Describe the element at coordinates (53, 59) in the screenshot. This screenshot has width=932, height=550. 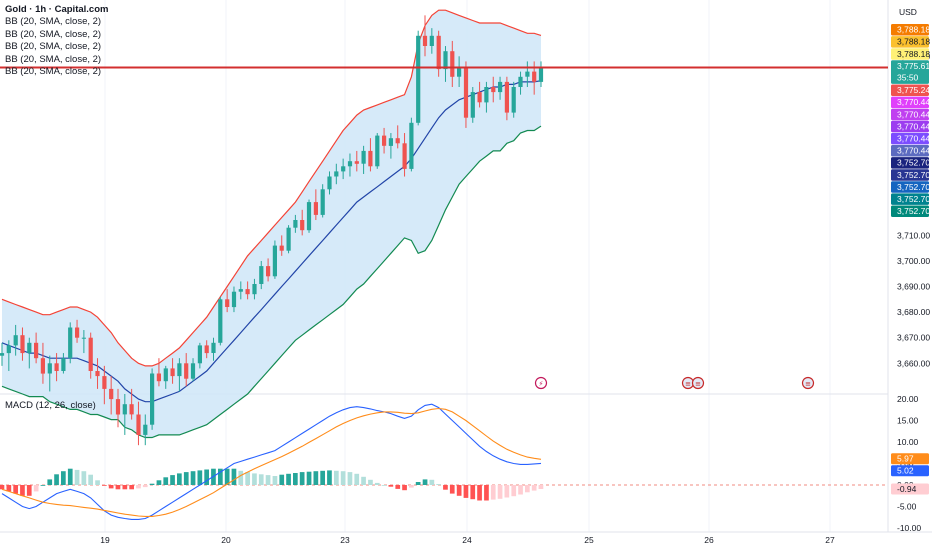
I see `indicator-bb-4: BB (20, SMA, close, 2)` at that location.